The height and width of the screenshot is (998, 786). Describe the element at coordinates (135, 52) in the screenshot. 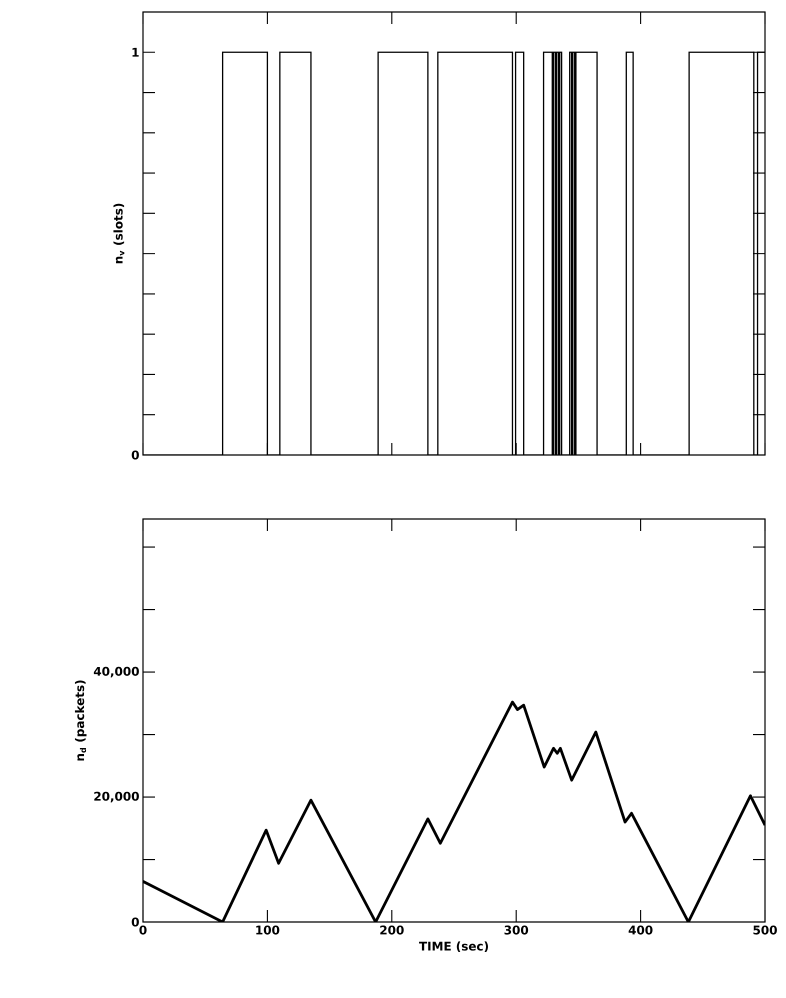

I see `y-tick-label: 1` at that location.